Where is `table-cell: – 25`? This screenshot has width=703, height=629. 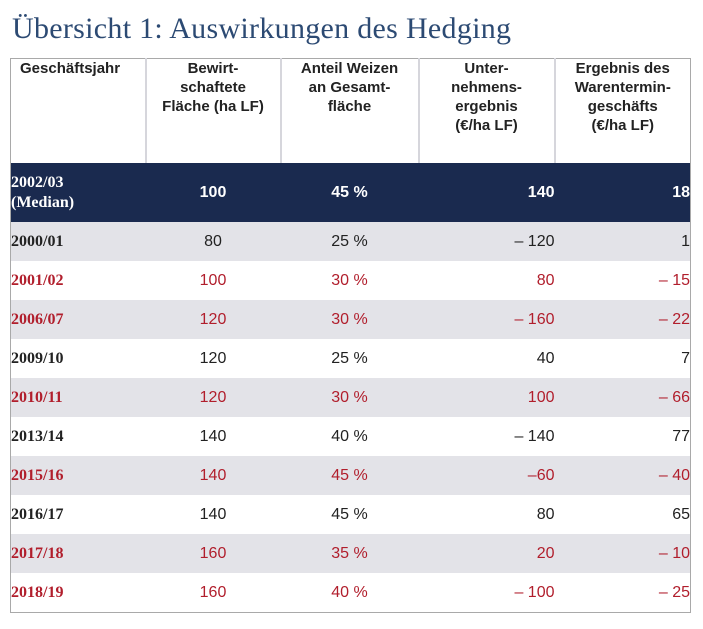 table-cell: – 25 is located at coordinates (674, 592).